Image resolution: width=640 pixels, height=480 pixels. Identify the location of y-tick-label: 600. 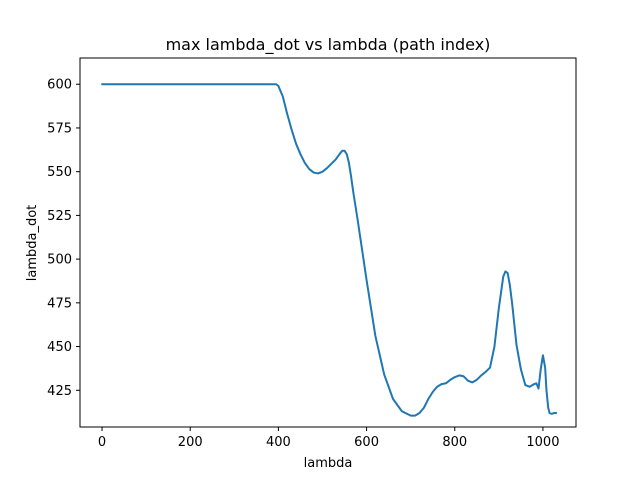
(59, 85).